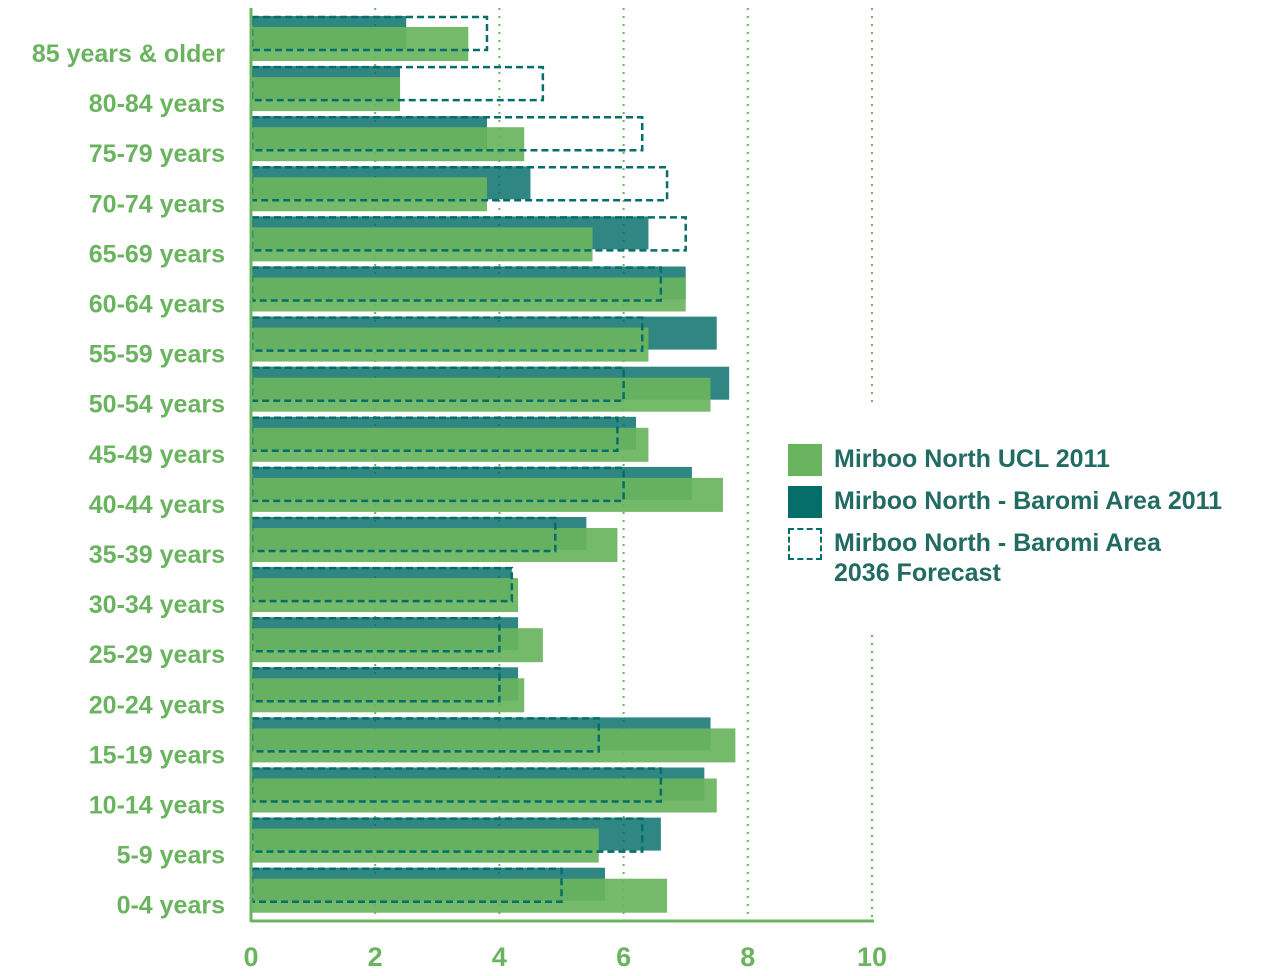 This screenshot has width=1276, height=976. What do you see at coordinates (326, 94) in the screenshot?
I see `bar-ucl-2011-80-84-years` at bounding box center [326, 94].